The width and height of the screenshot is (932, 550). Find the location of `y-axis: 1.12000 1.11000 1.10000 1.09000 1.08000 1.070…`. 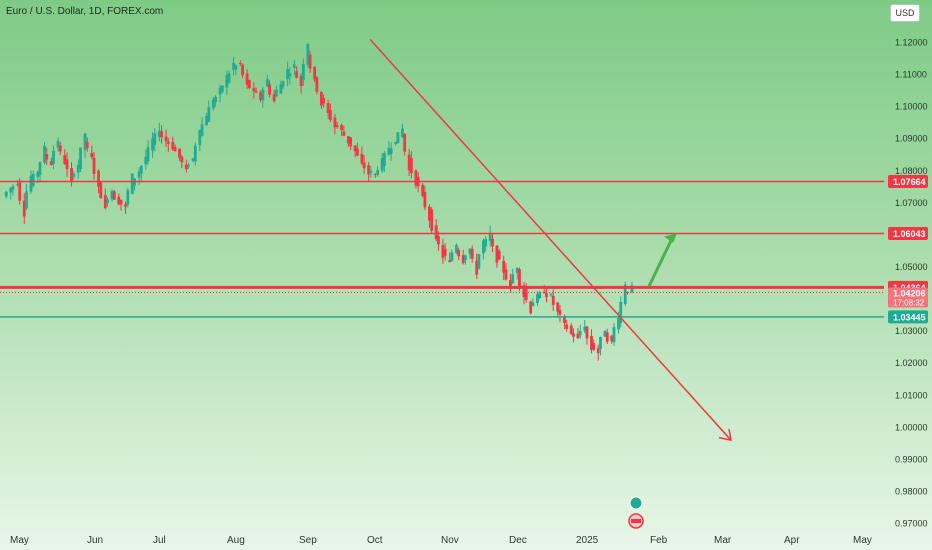

y-axis: 1.12000 1.11000 1.10000 1.09000 1.08000 1.070… is located at coordinates (911, 282).